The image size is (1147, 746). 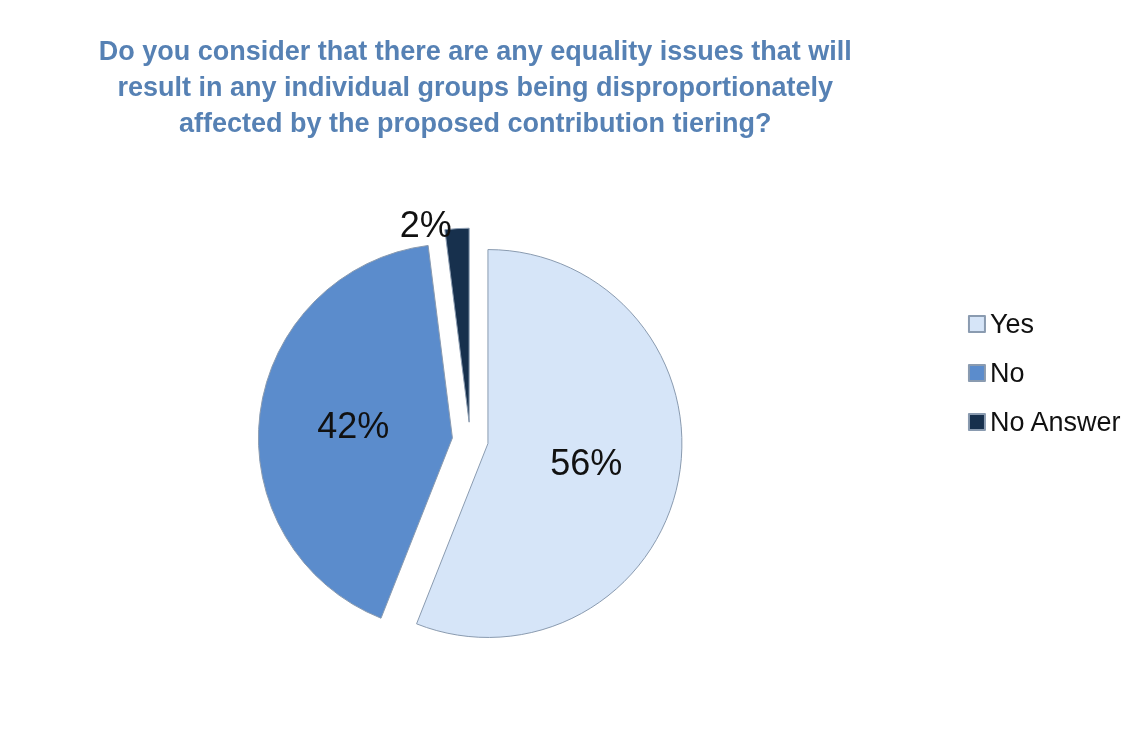 What do you see at coordinates (1011, 324) in the screenshot?
I see `legend-label: Yes` at bounding box center [1011, 324].